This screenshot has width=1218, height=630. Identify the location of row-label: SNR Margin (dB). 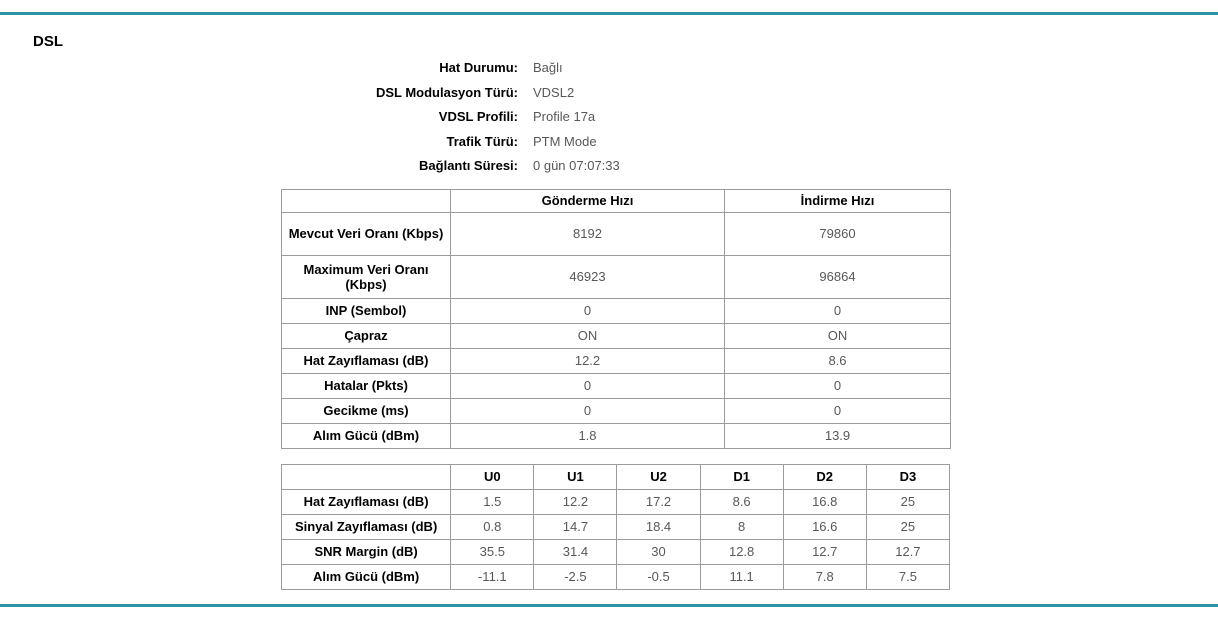
(366, 551).